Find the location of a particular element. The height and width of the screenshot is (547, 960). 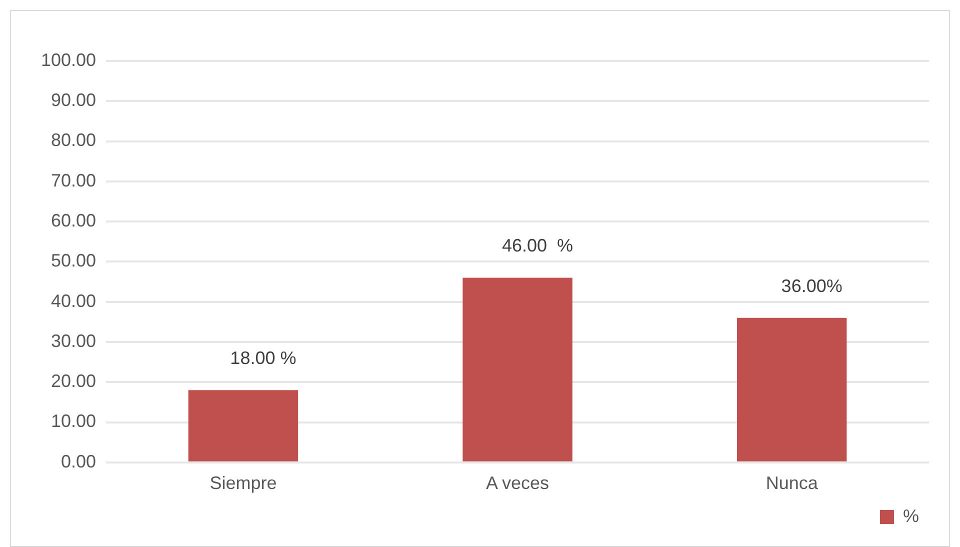

data-label: 18.00 % is located at coordinates (263, 358).